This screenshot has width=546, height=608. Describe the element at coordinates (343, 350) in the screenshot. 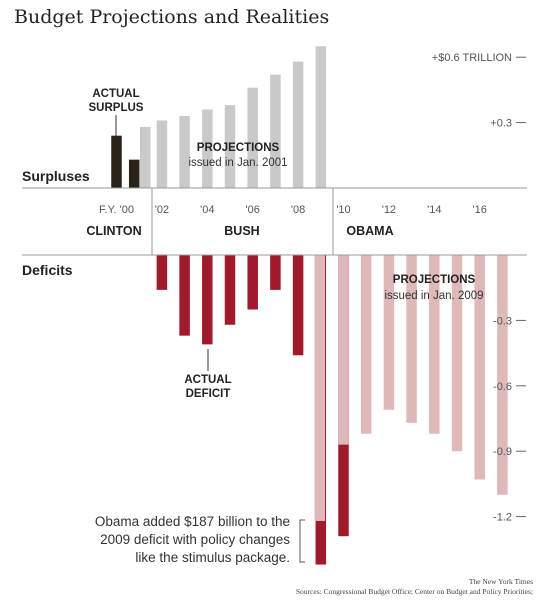

I see `bar-2010-s3` at that location.